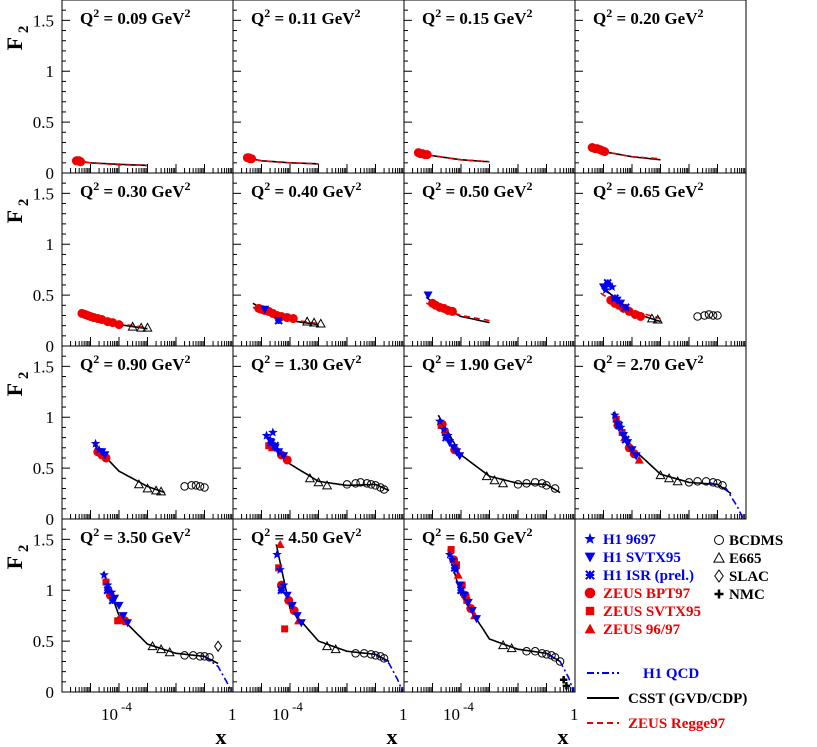  What do you see at coordinates (147, 87) in the screenshot?
I see `panel-0: Q2 = 0.09 GeV2` at bounding box center [147, 87].